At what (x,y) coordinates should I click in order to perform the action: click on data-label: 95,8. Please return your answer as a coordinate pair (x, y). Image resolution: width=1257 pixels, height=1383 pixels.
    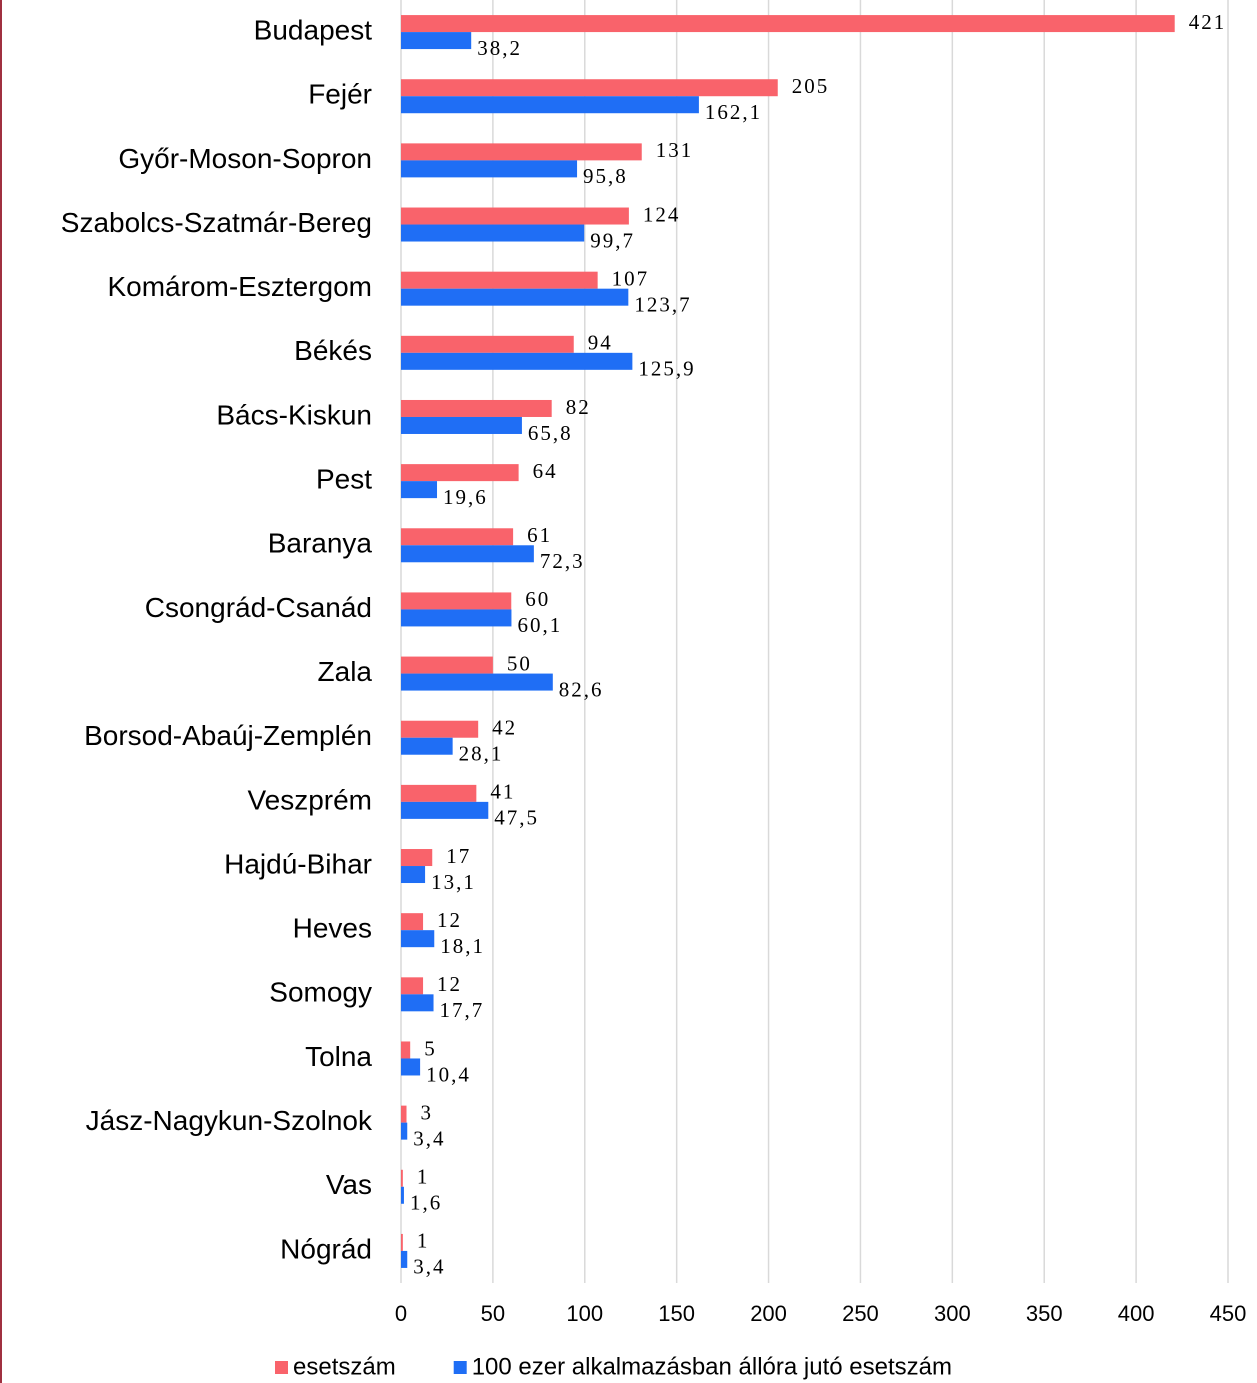
    Looking at the image, I should click on (605, 176).